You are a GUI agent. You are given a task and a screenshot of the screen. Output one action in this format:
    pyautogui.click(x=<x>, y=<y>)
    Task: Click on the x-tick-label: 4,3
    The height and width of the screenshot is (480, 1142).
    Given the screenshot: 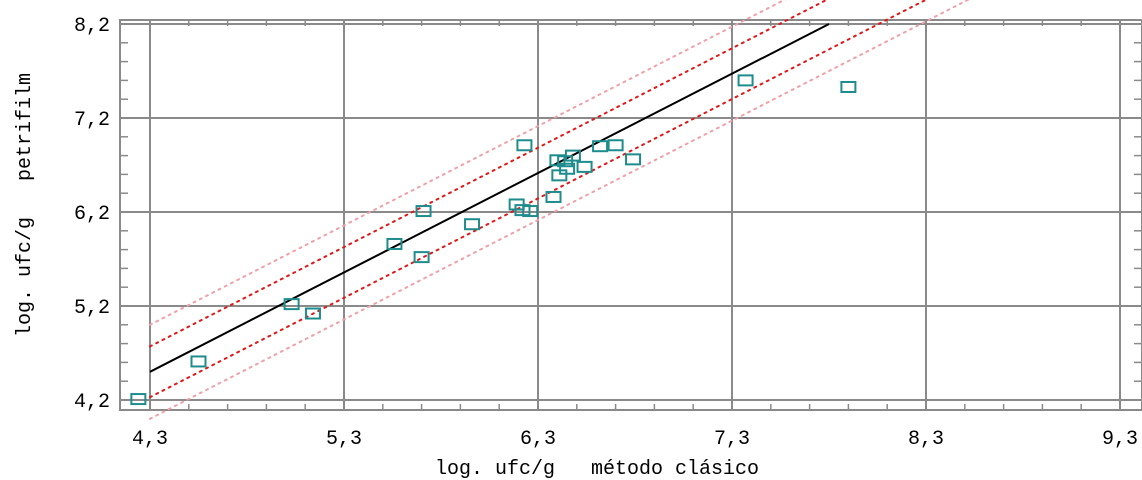 What is the action you would take?
    pyautogui.click(x=150, y=439)
    